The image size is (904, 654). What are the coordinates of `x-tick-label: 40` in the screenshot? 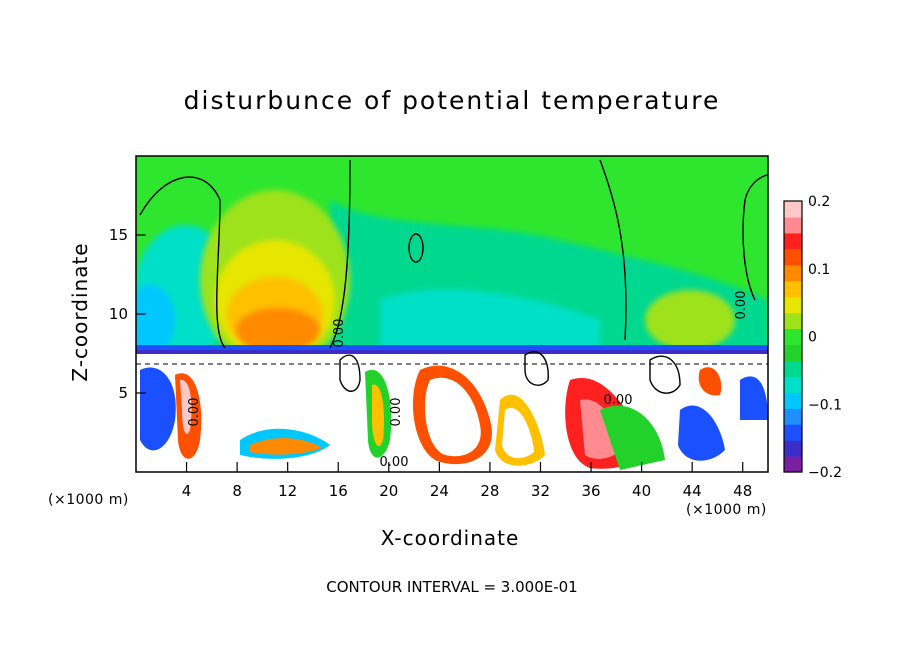 It's located at (641, 491).